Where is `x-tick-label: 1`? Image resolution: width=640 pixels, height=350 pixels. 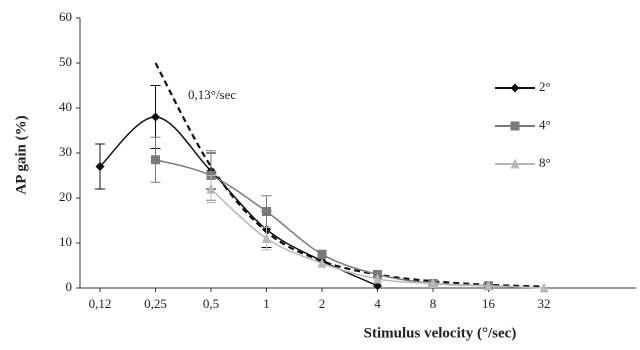 x-tick-label: 1 is located at coordinates (266, 303).